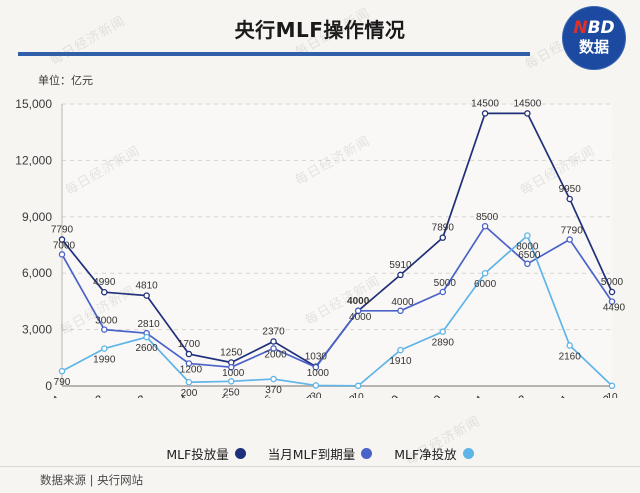 The width and height of the screenshot is (640, 493). Describe the element at coordinates (425, 454) in the screenshot. I see `legend-label: MLF净投放` at that location.